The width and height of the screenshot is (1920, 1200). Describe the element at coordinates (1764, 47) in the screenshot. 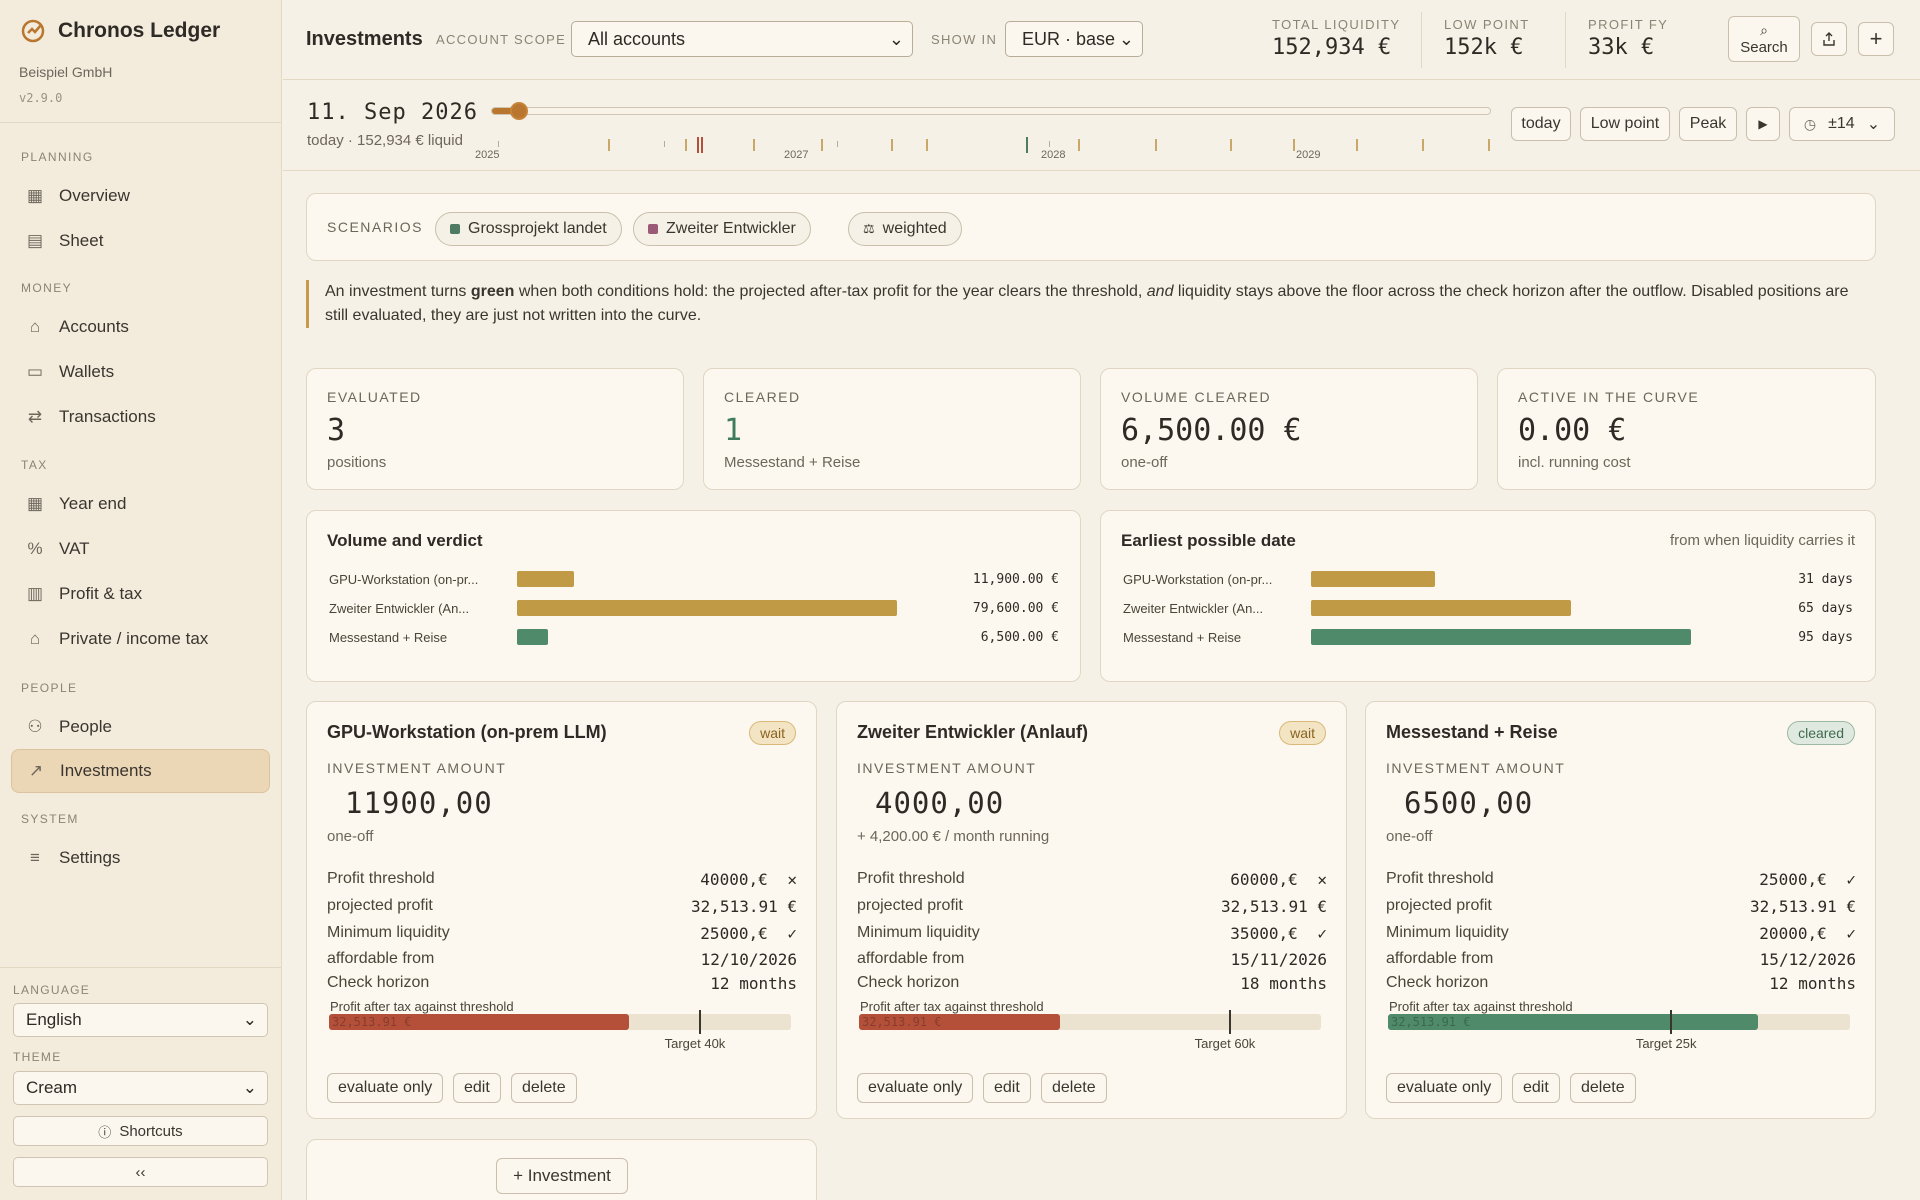

I see `search-label: Search` at that location.